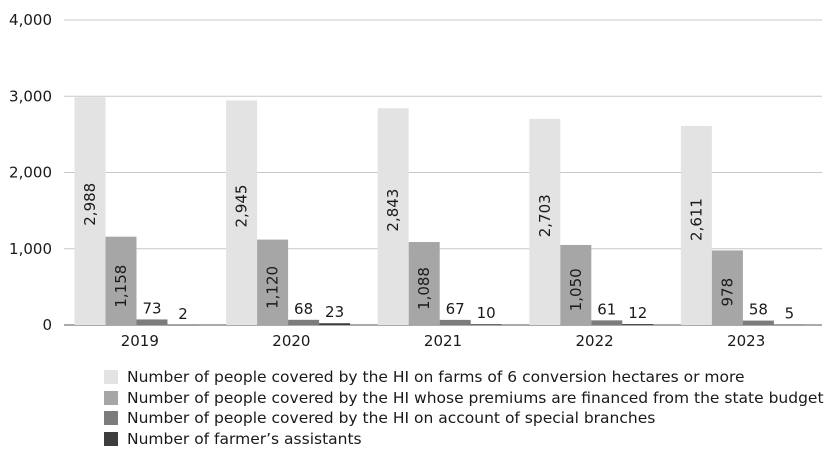 This screenshot has width=827, height=451. What do you see at coordinates (758, 310) in the screenshot?
I see `data-label: 58` at bounding box center [758, 310].